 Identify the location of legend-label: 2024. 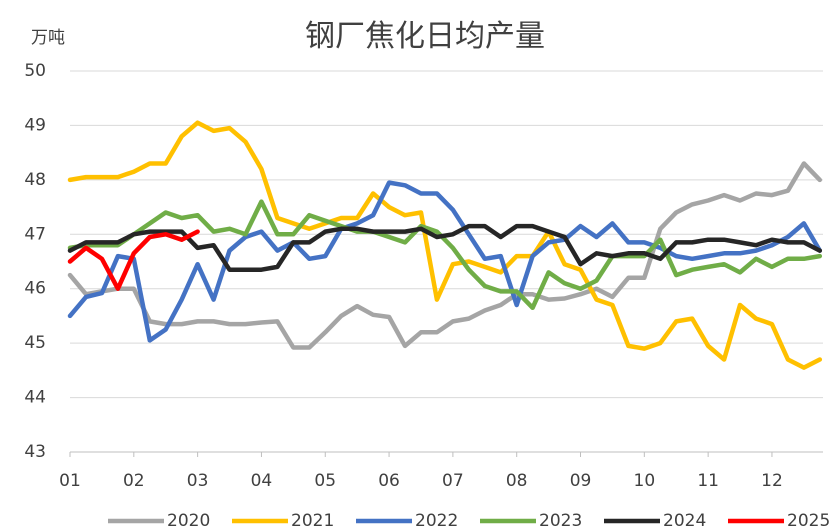
(684, 519).